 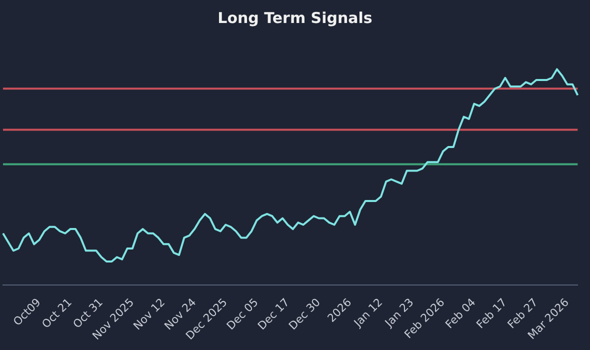 What do you see at coordinates (304, 314) in the screenshot?
I see `x-tick-label: Dec 30` at bounding box center [304, 314].